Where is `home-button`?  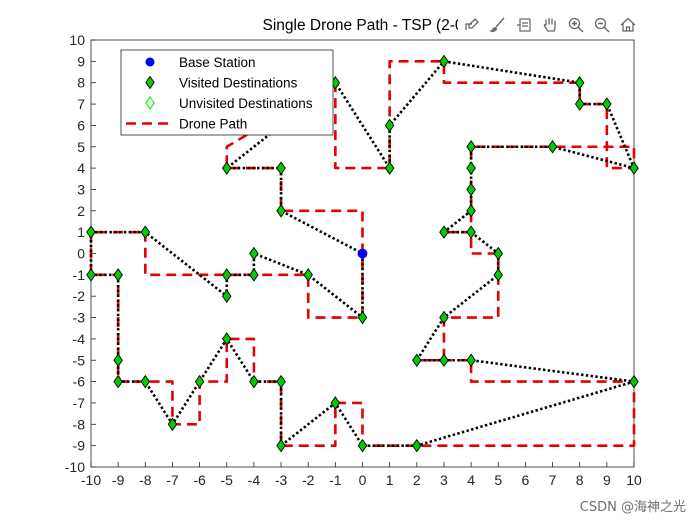 home-button is located at coordinates (628, 25).